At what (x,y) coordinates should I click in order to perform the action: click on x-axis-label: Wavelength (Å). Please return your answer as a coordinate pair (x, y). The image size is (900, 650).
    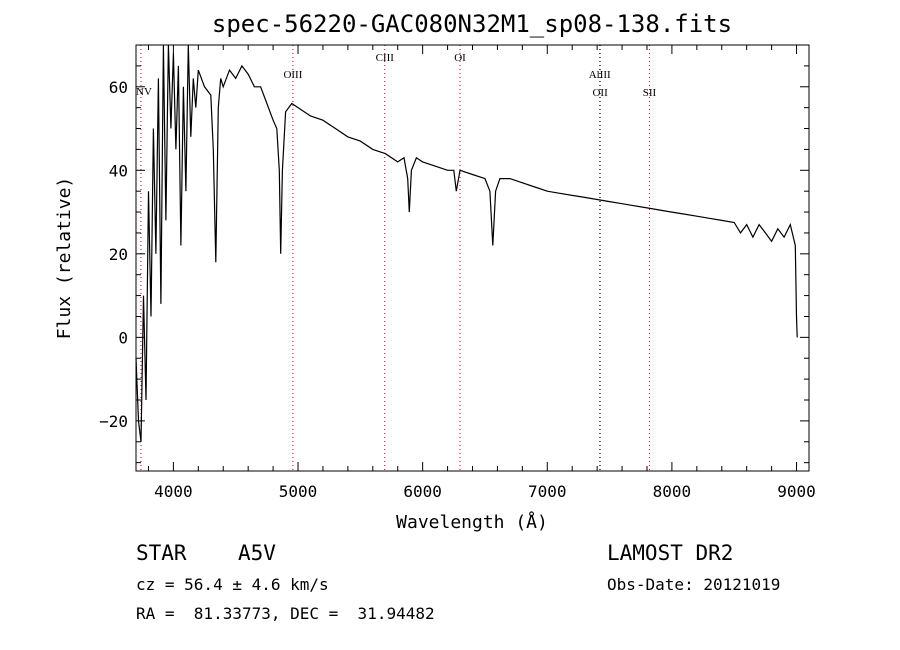
    Looking at the image, I should click on (472, 522).